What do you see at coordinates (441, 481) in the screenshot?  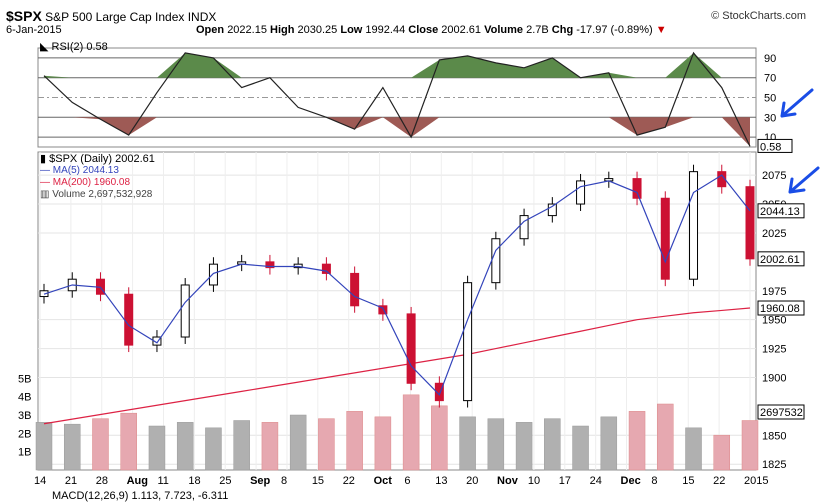 I see `x-axis-label: 13` at bounding box center [441, 481].